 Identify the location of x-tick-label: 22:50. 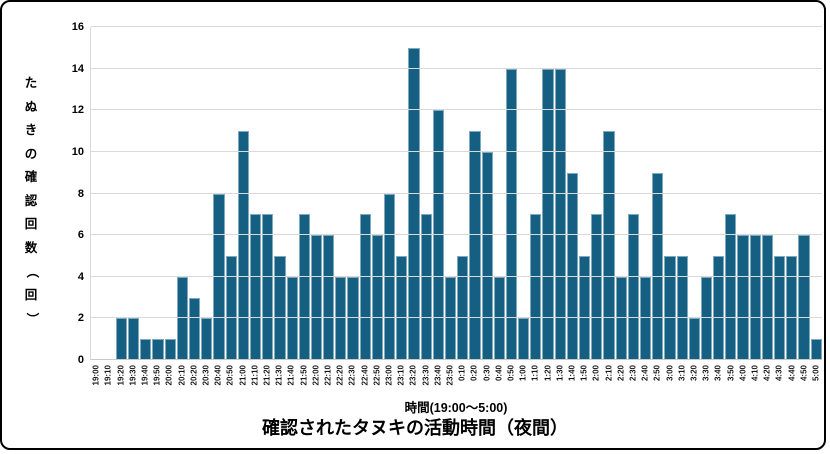
(377, 375).